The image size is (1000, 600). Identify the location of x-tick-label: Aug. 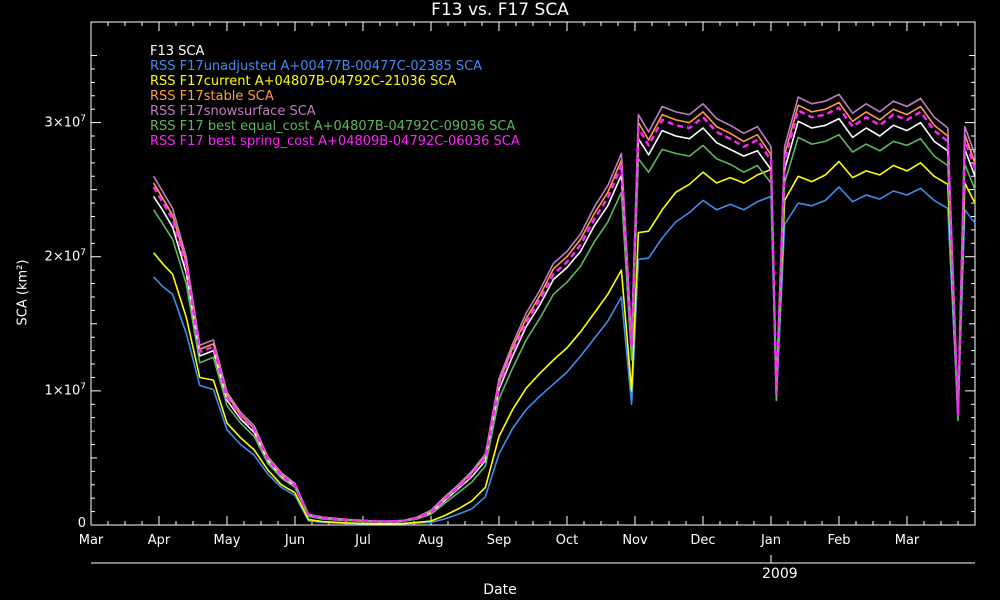
(431, 540).